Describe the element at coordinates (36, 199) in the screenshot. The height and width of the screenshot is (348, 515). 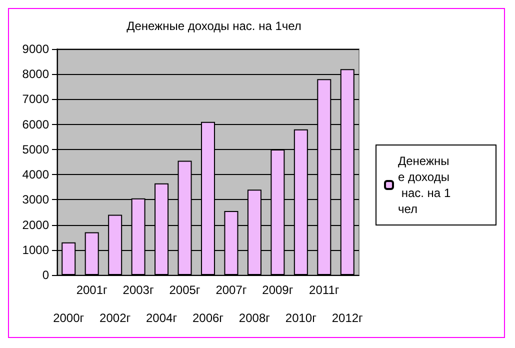
I see `y-tick-label: 3000` at that location.